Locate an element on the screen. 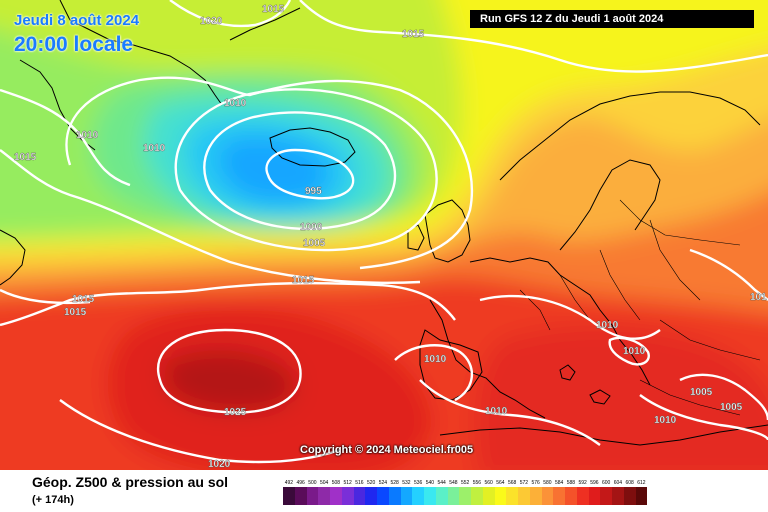 This screenshot has height=512, width=768. legend-item: 532 is located at coordinates (406, 492).